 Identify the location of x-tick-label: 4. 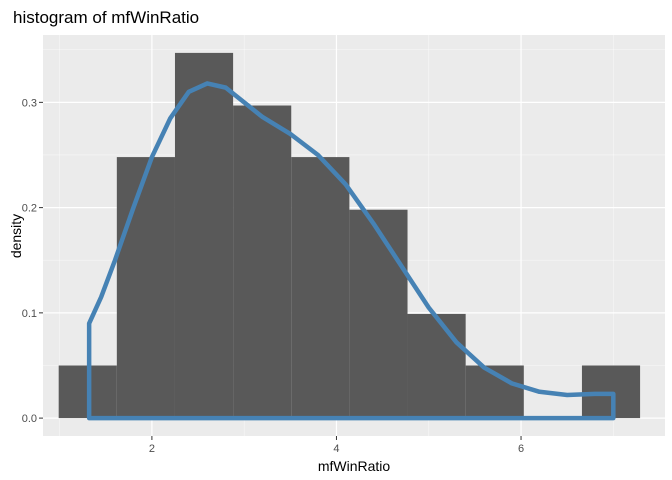
(336, 449).